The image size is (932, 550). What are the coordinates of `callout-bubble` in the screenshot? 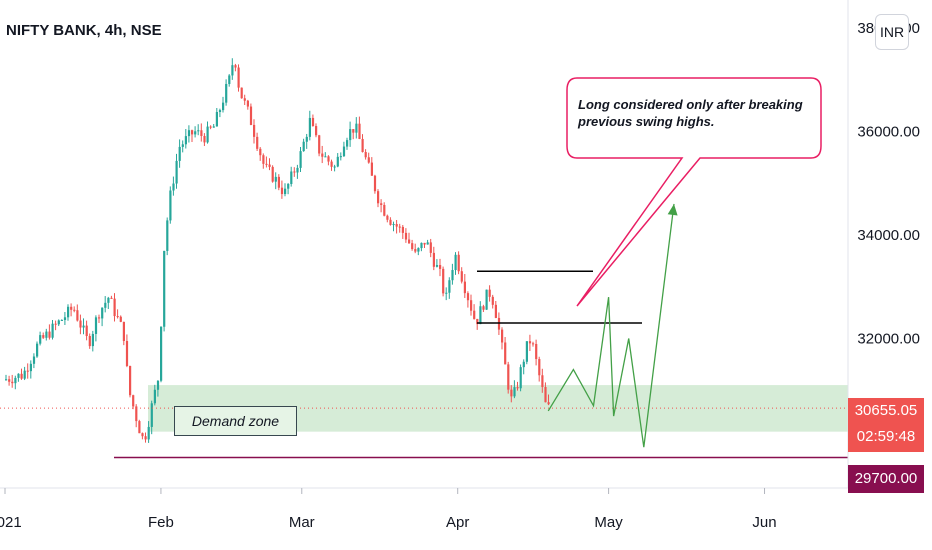 It's located at (694, 192).